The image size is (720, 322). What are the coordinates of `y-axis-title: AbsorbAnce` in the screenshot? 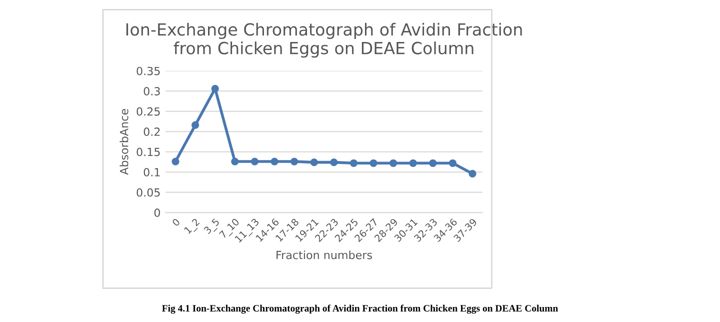 It's located at (124, 142).